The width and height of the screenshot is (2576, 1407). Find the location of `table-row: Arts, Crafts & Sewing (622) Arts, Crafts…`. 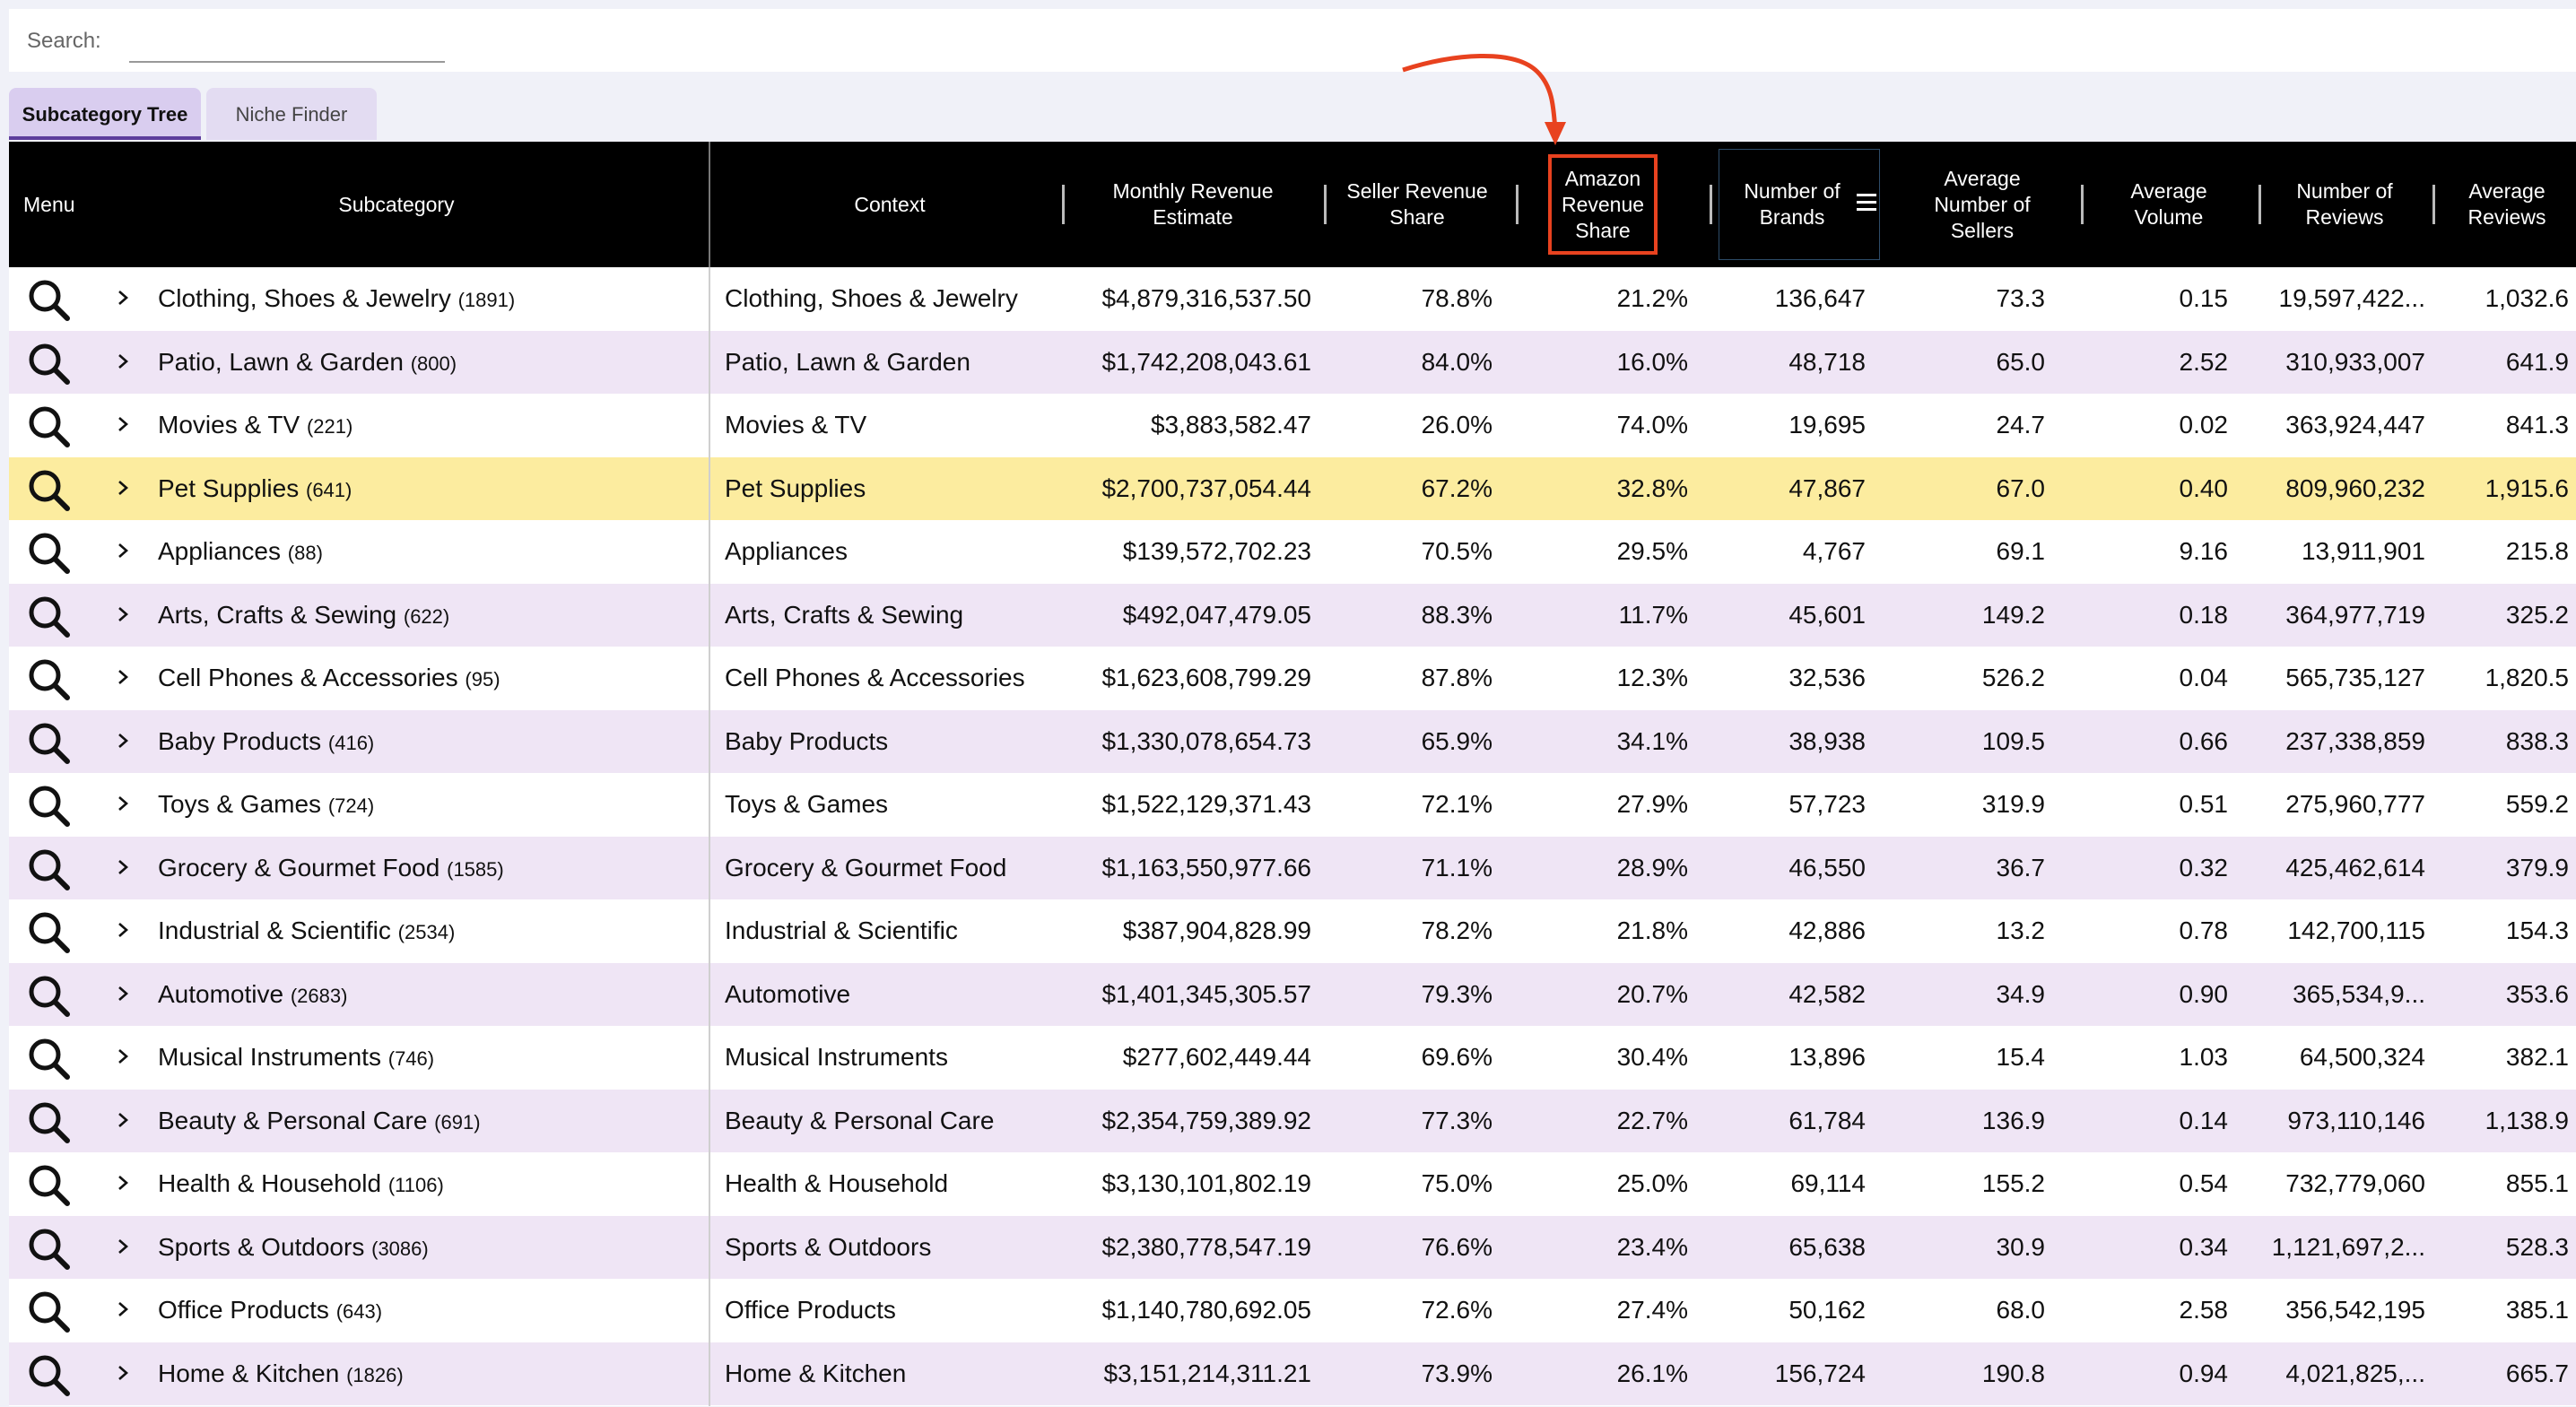

table-row: Arts, Crafts & Sewing (622) Arts, Crafts… is located at coordinates (1292, 615).